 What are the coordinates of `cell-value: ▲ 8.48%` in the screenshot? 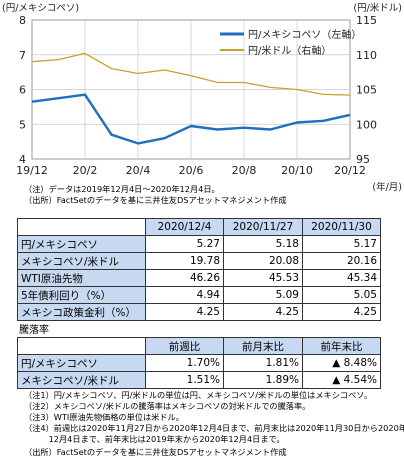 It's located at (341, 363).